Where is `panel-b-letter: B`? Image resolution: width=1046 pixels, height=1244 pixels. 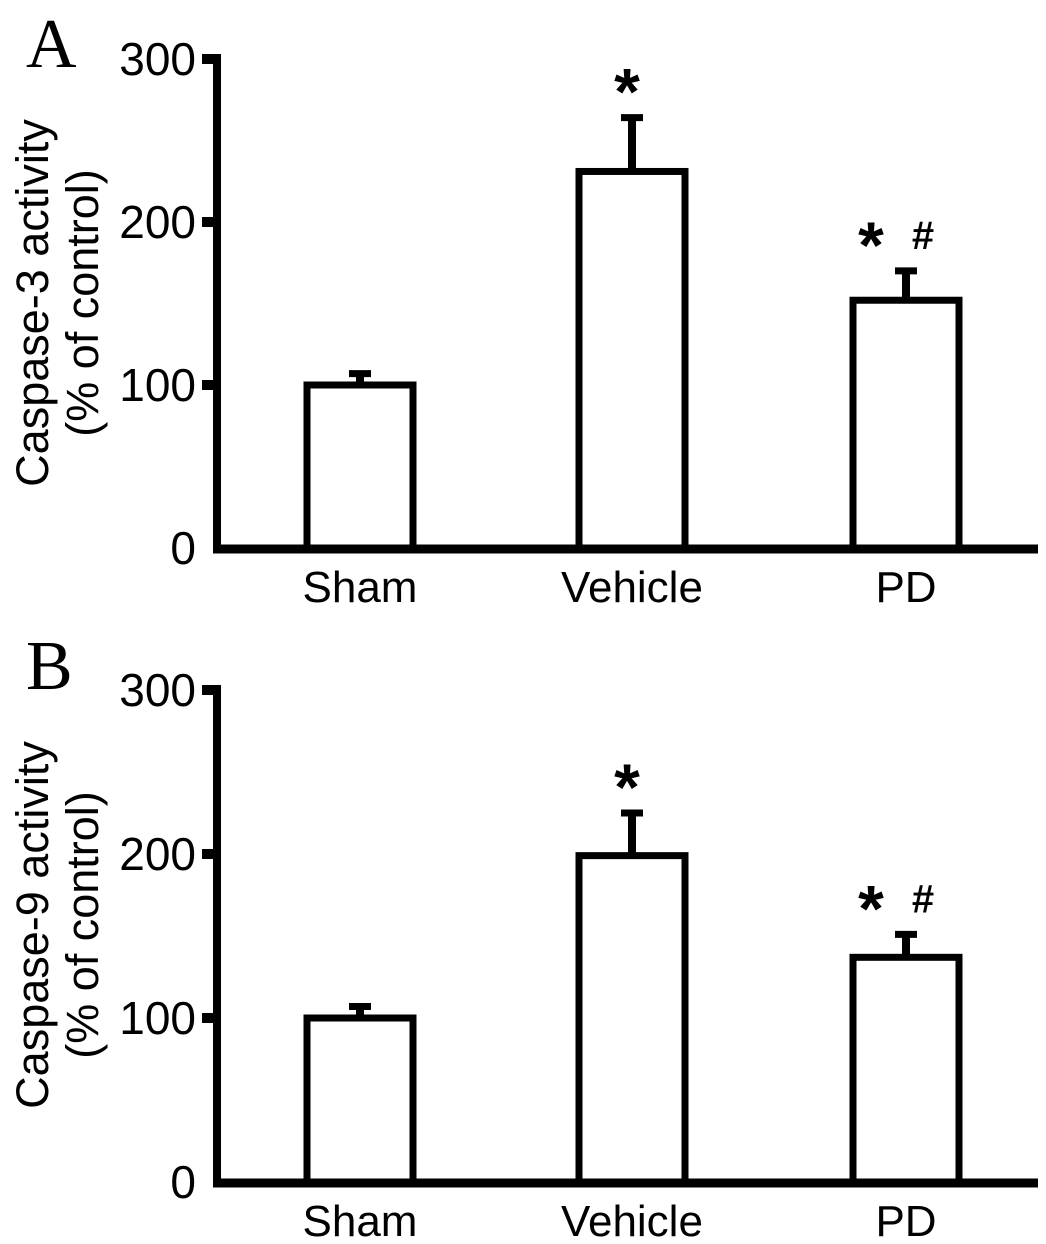 panel-b-letter: B is located at coordinates (49, 666).